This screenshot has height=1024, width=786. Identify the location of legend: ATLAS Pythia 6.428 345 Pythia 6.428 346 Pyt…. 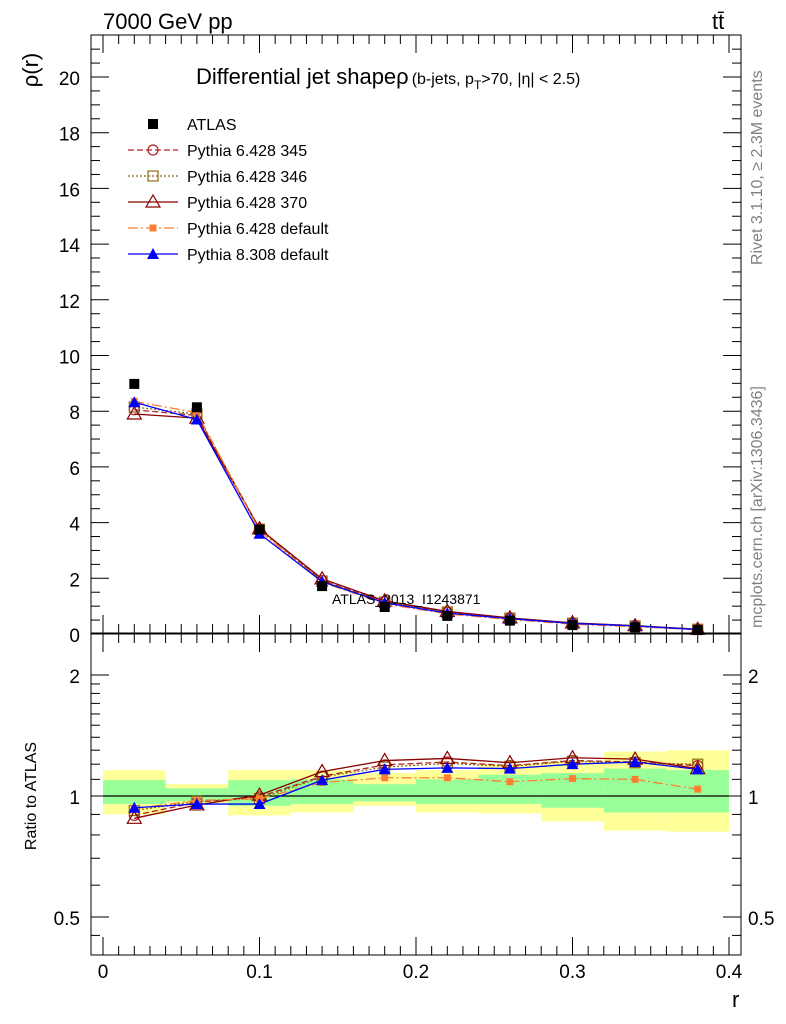
(228, 190).